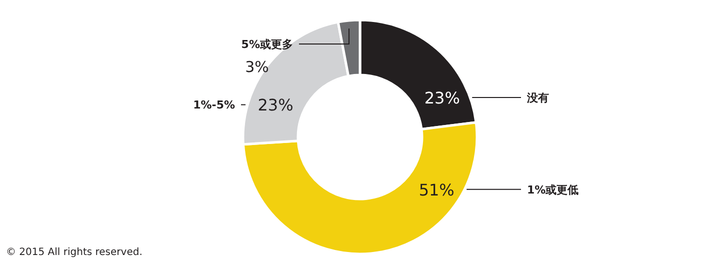  What do you see at coordinates (257, 67) in the screenshot?
I see `data-label: 3%` at bounding box center [257, 67].